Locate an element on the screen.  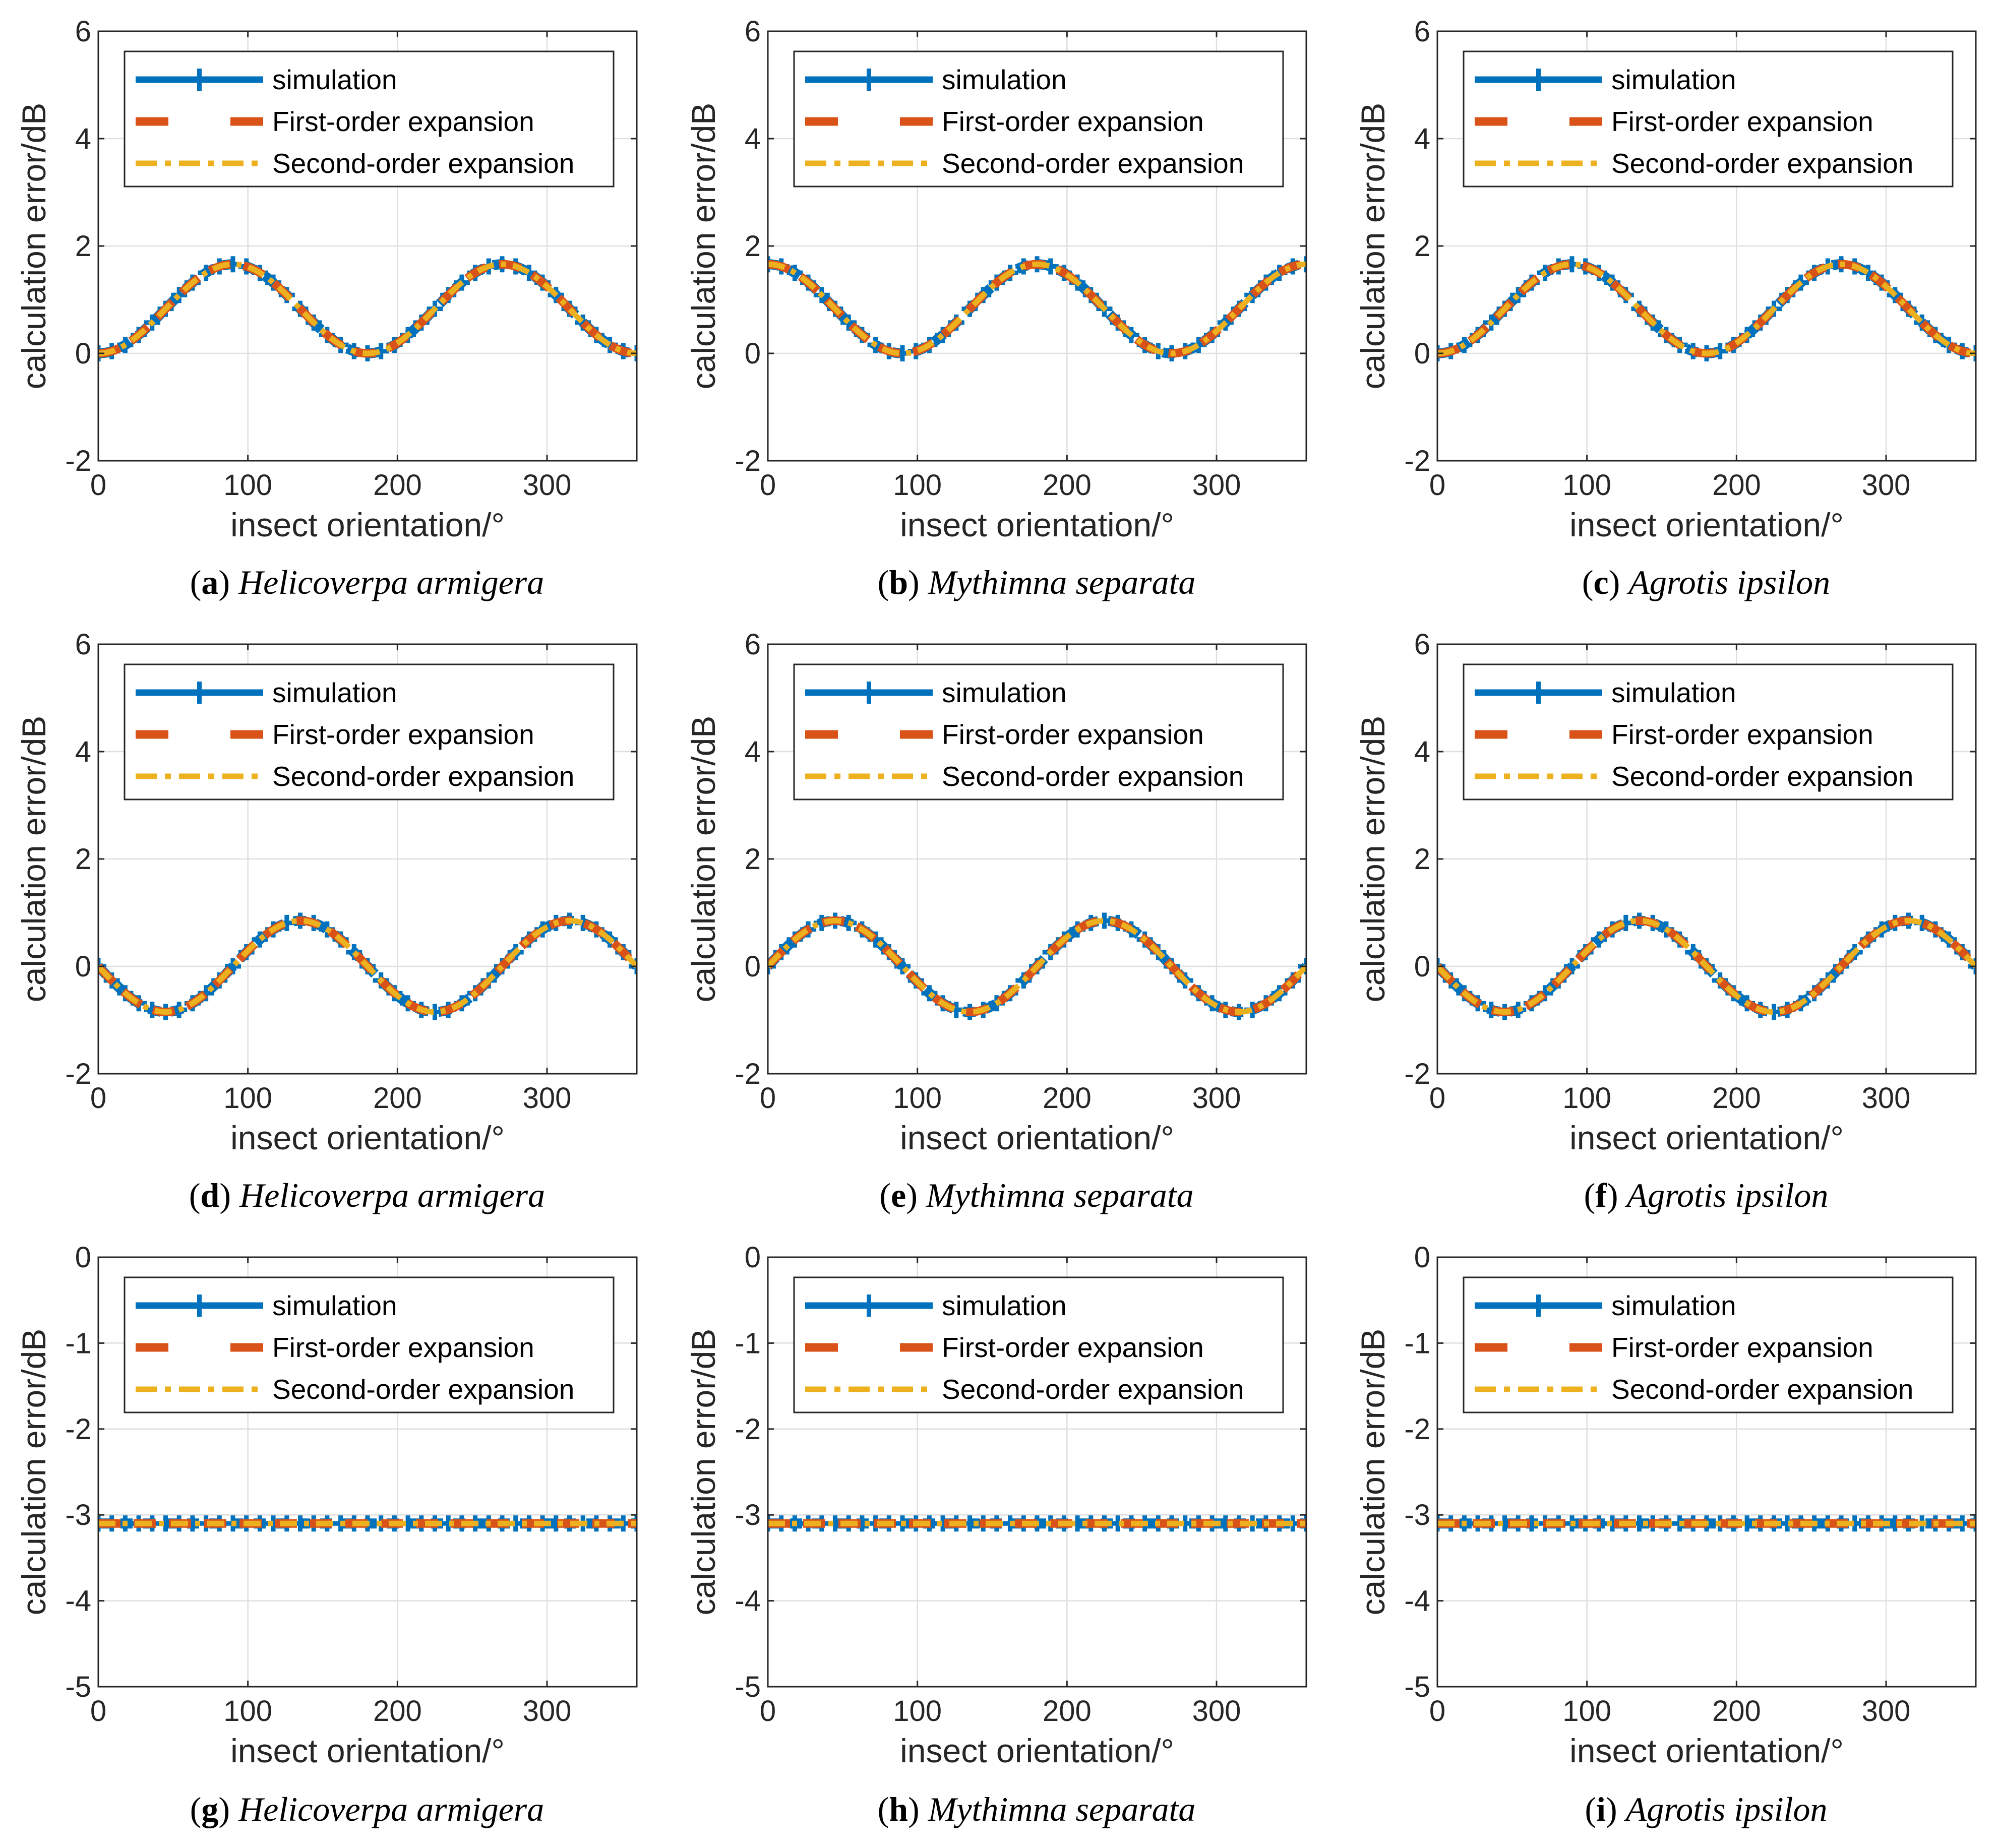
chart-g-ytick-label-2: -3 is located at coordinates (78, 1515).